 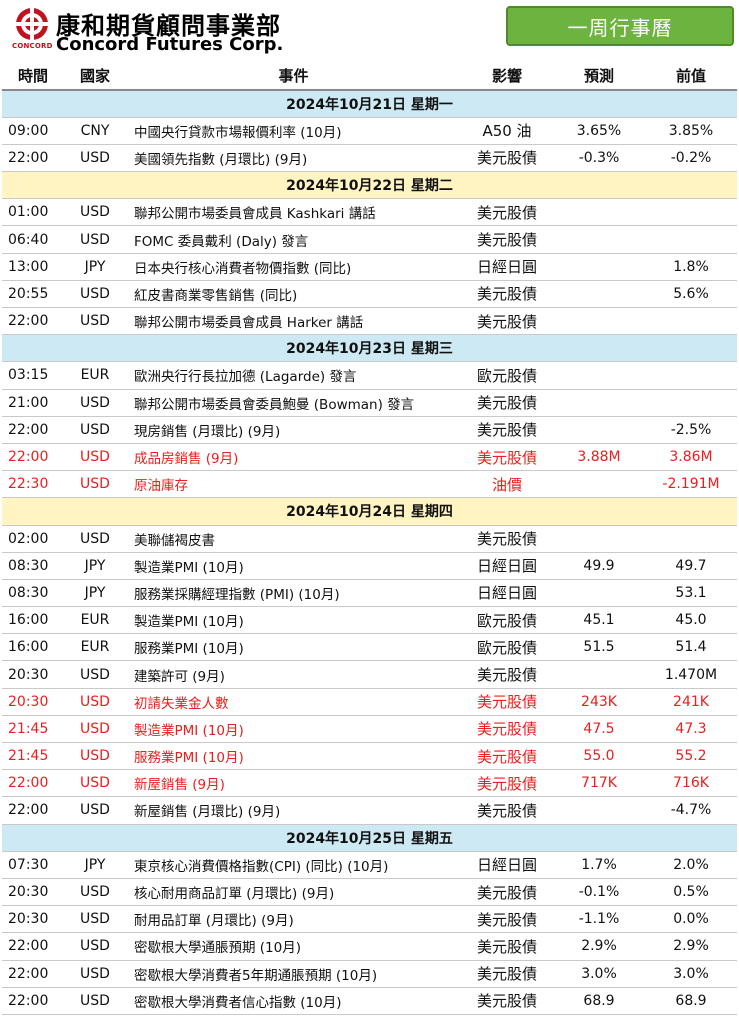 What do you see at coordinates (293, 267) in the screenshot?
I see `event-name: 日本央行核心消費者物價指數 (同比)` at bounding box center [293, 267].